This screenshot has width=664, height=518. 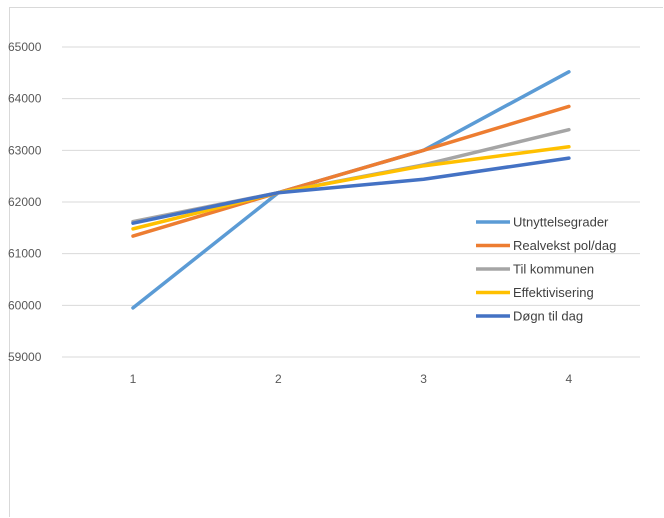 I want to click on y-tick-label: 59000, so click(x=25, y=357).